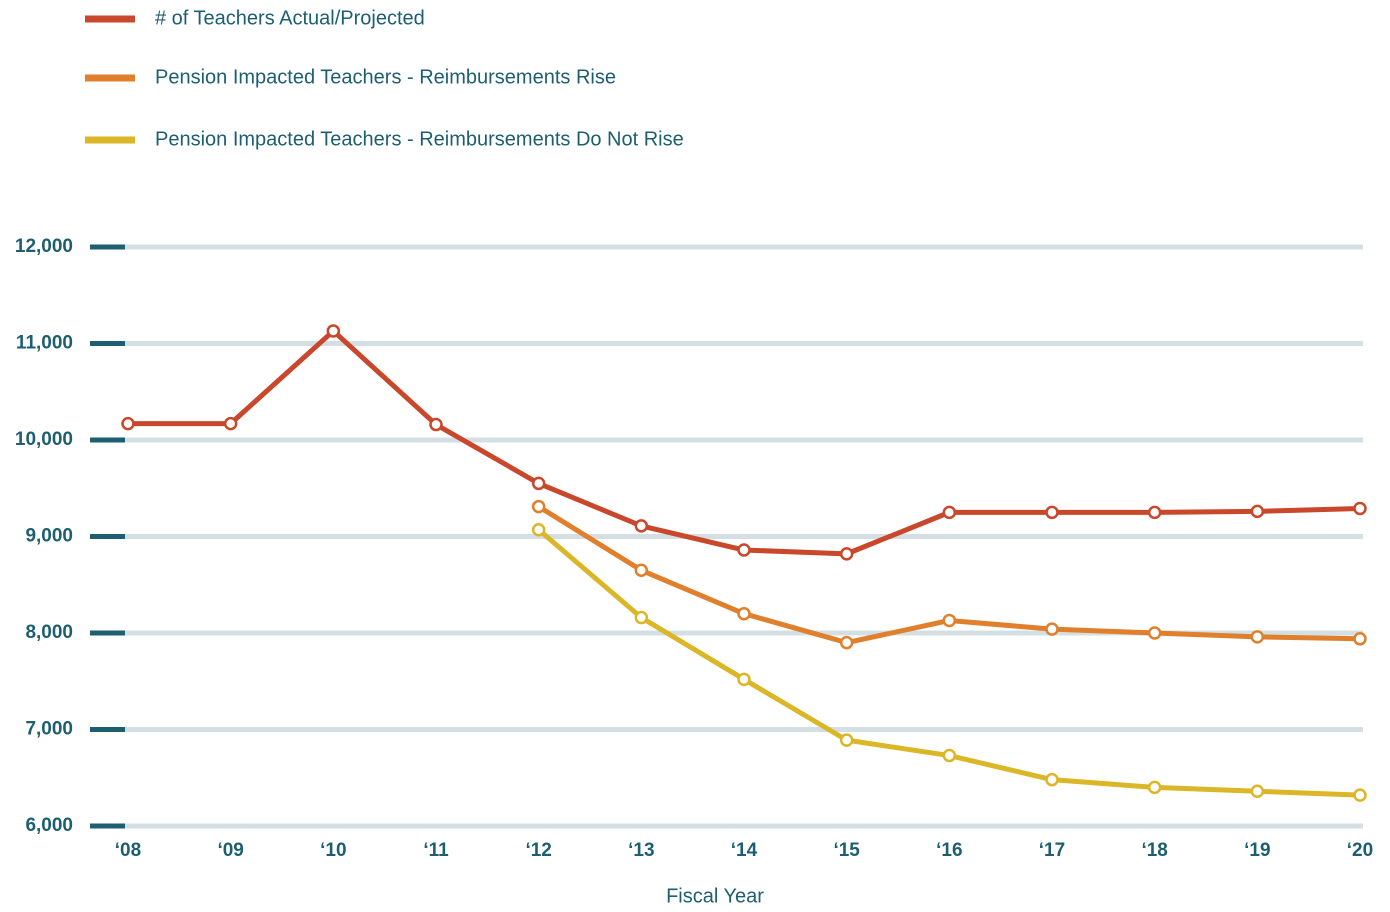 This screenshot has height=912, width=1390. Describe the element at coordinates (1154, 850) in the screenshot. I see `x-tick-label: ‘18` at that location.